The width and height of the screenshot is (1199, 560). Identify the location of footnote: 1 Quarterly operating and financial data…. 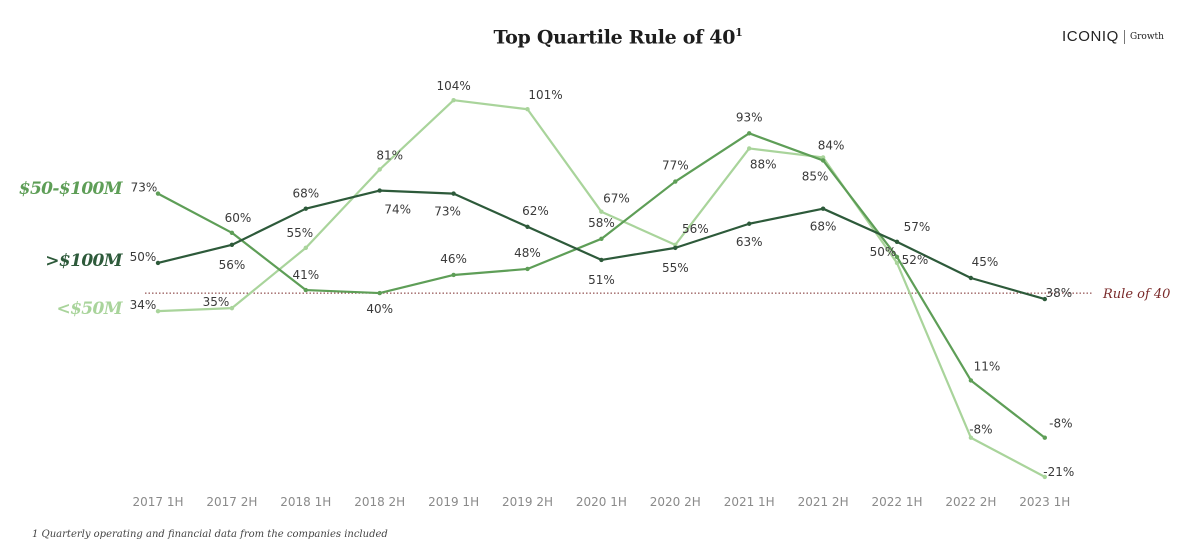
(210, 534).